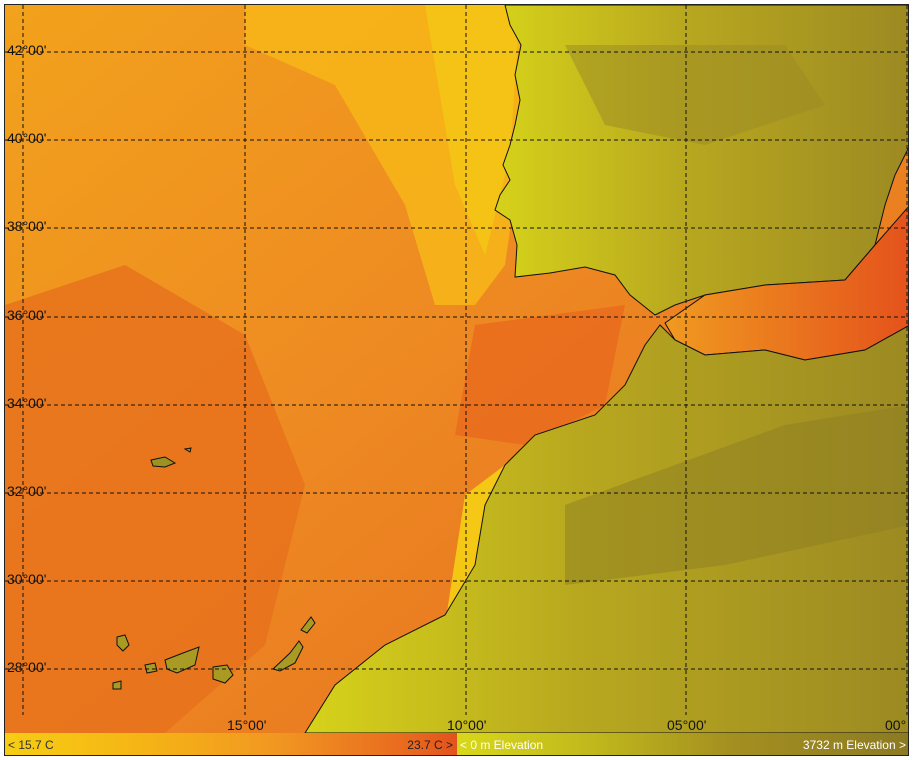 Image resolution: width=914 pixels, height=760 pixels. What do you see at coordinates (687, 725) in the screenshot?
I see `lon-label-05: 05°00'` at bounding box center [687, 725].